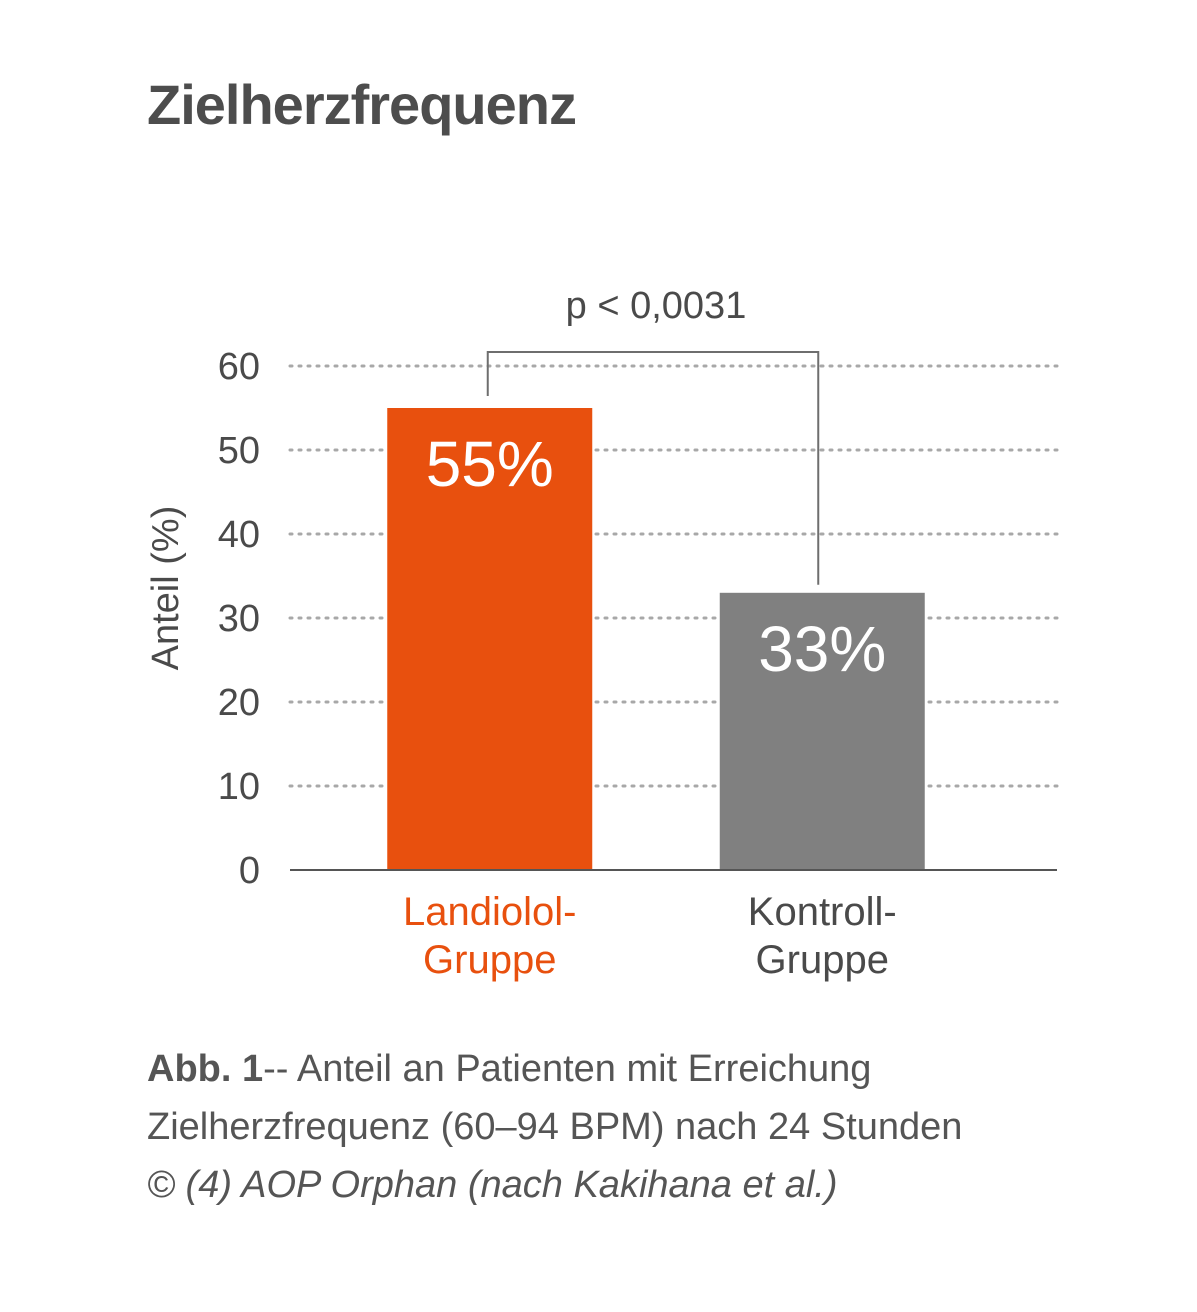 The height and width of the screenshot is (1312, 1197). What do you see at coordinates (249, 871) in the screenshot?
I see `y-tick-label: 0` at bounding box center [249, 871].